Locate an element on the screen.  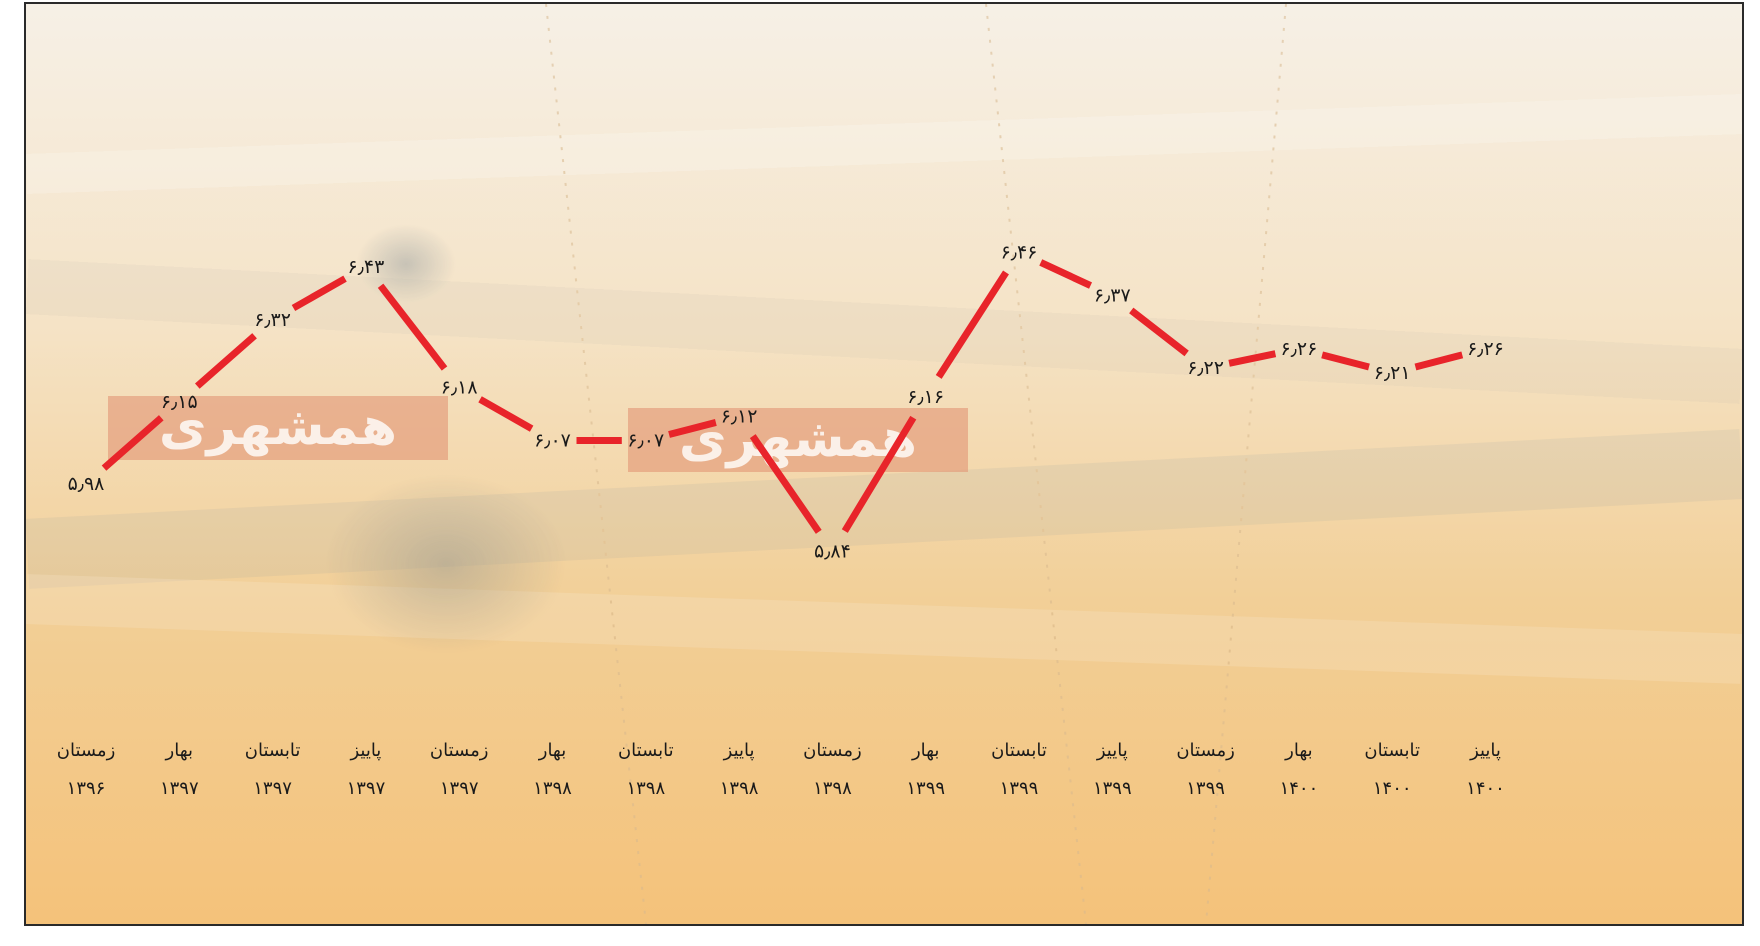
watermark-text-right: همشهری is located at coordinates (798, 439).